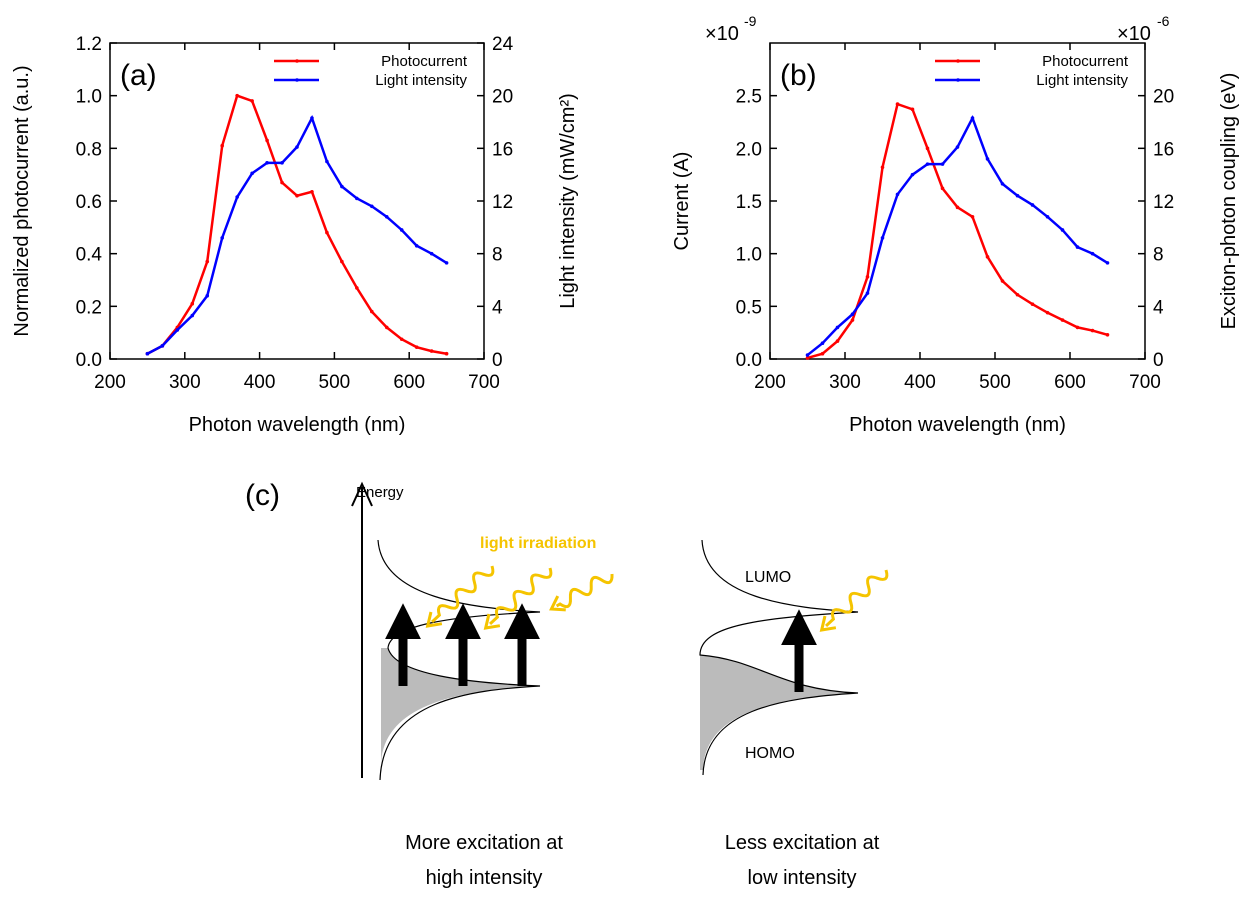 The image size is (1247, 898). What do you see at coordinates (89, 255) in the screenshot?
I see `y-tick-label: 0.4` at bounding box center [89, 255].